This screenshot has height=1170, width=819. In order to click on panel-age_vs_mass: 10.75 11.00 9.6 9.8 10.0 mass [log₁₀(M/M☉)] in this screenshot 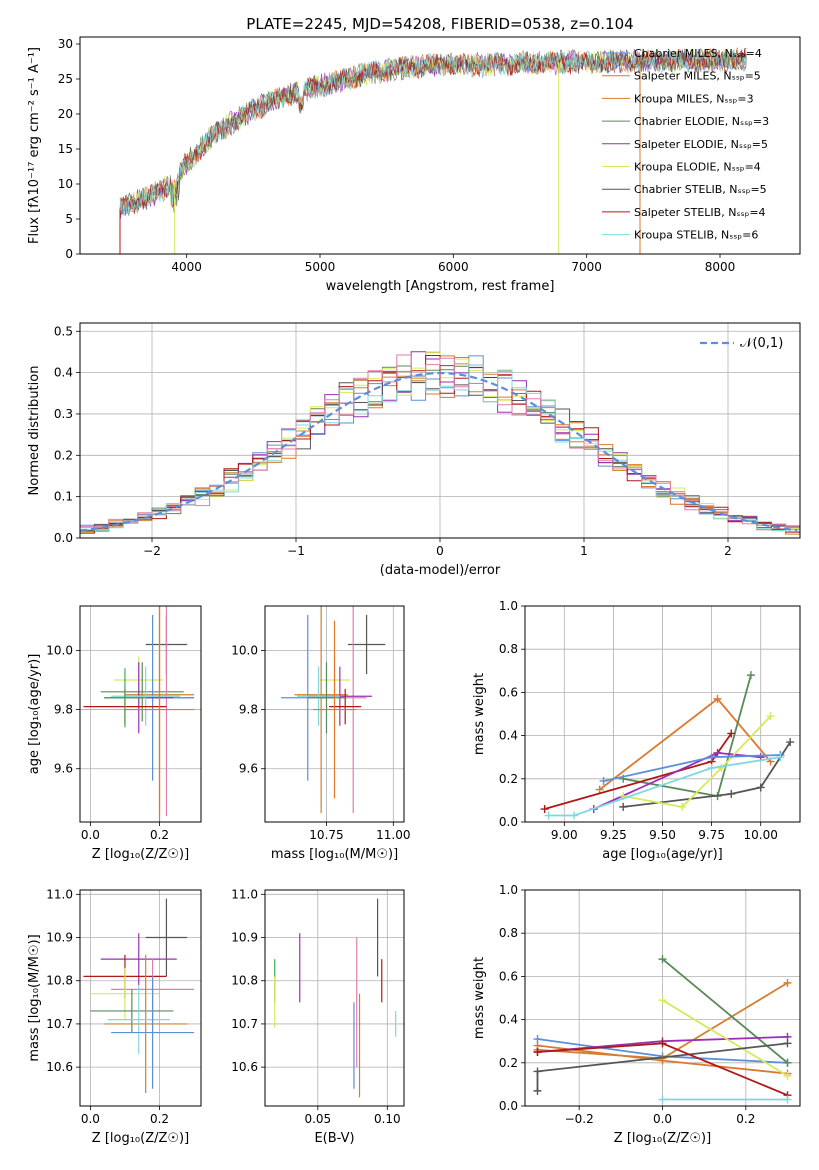, I will do `click(320, 733)`.